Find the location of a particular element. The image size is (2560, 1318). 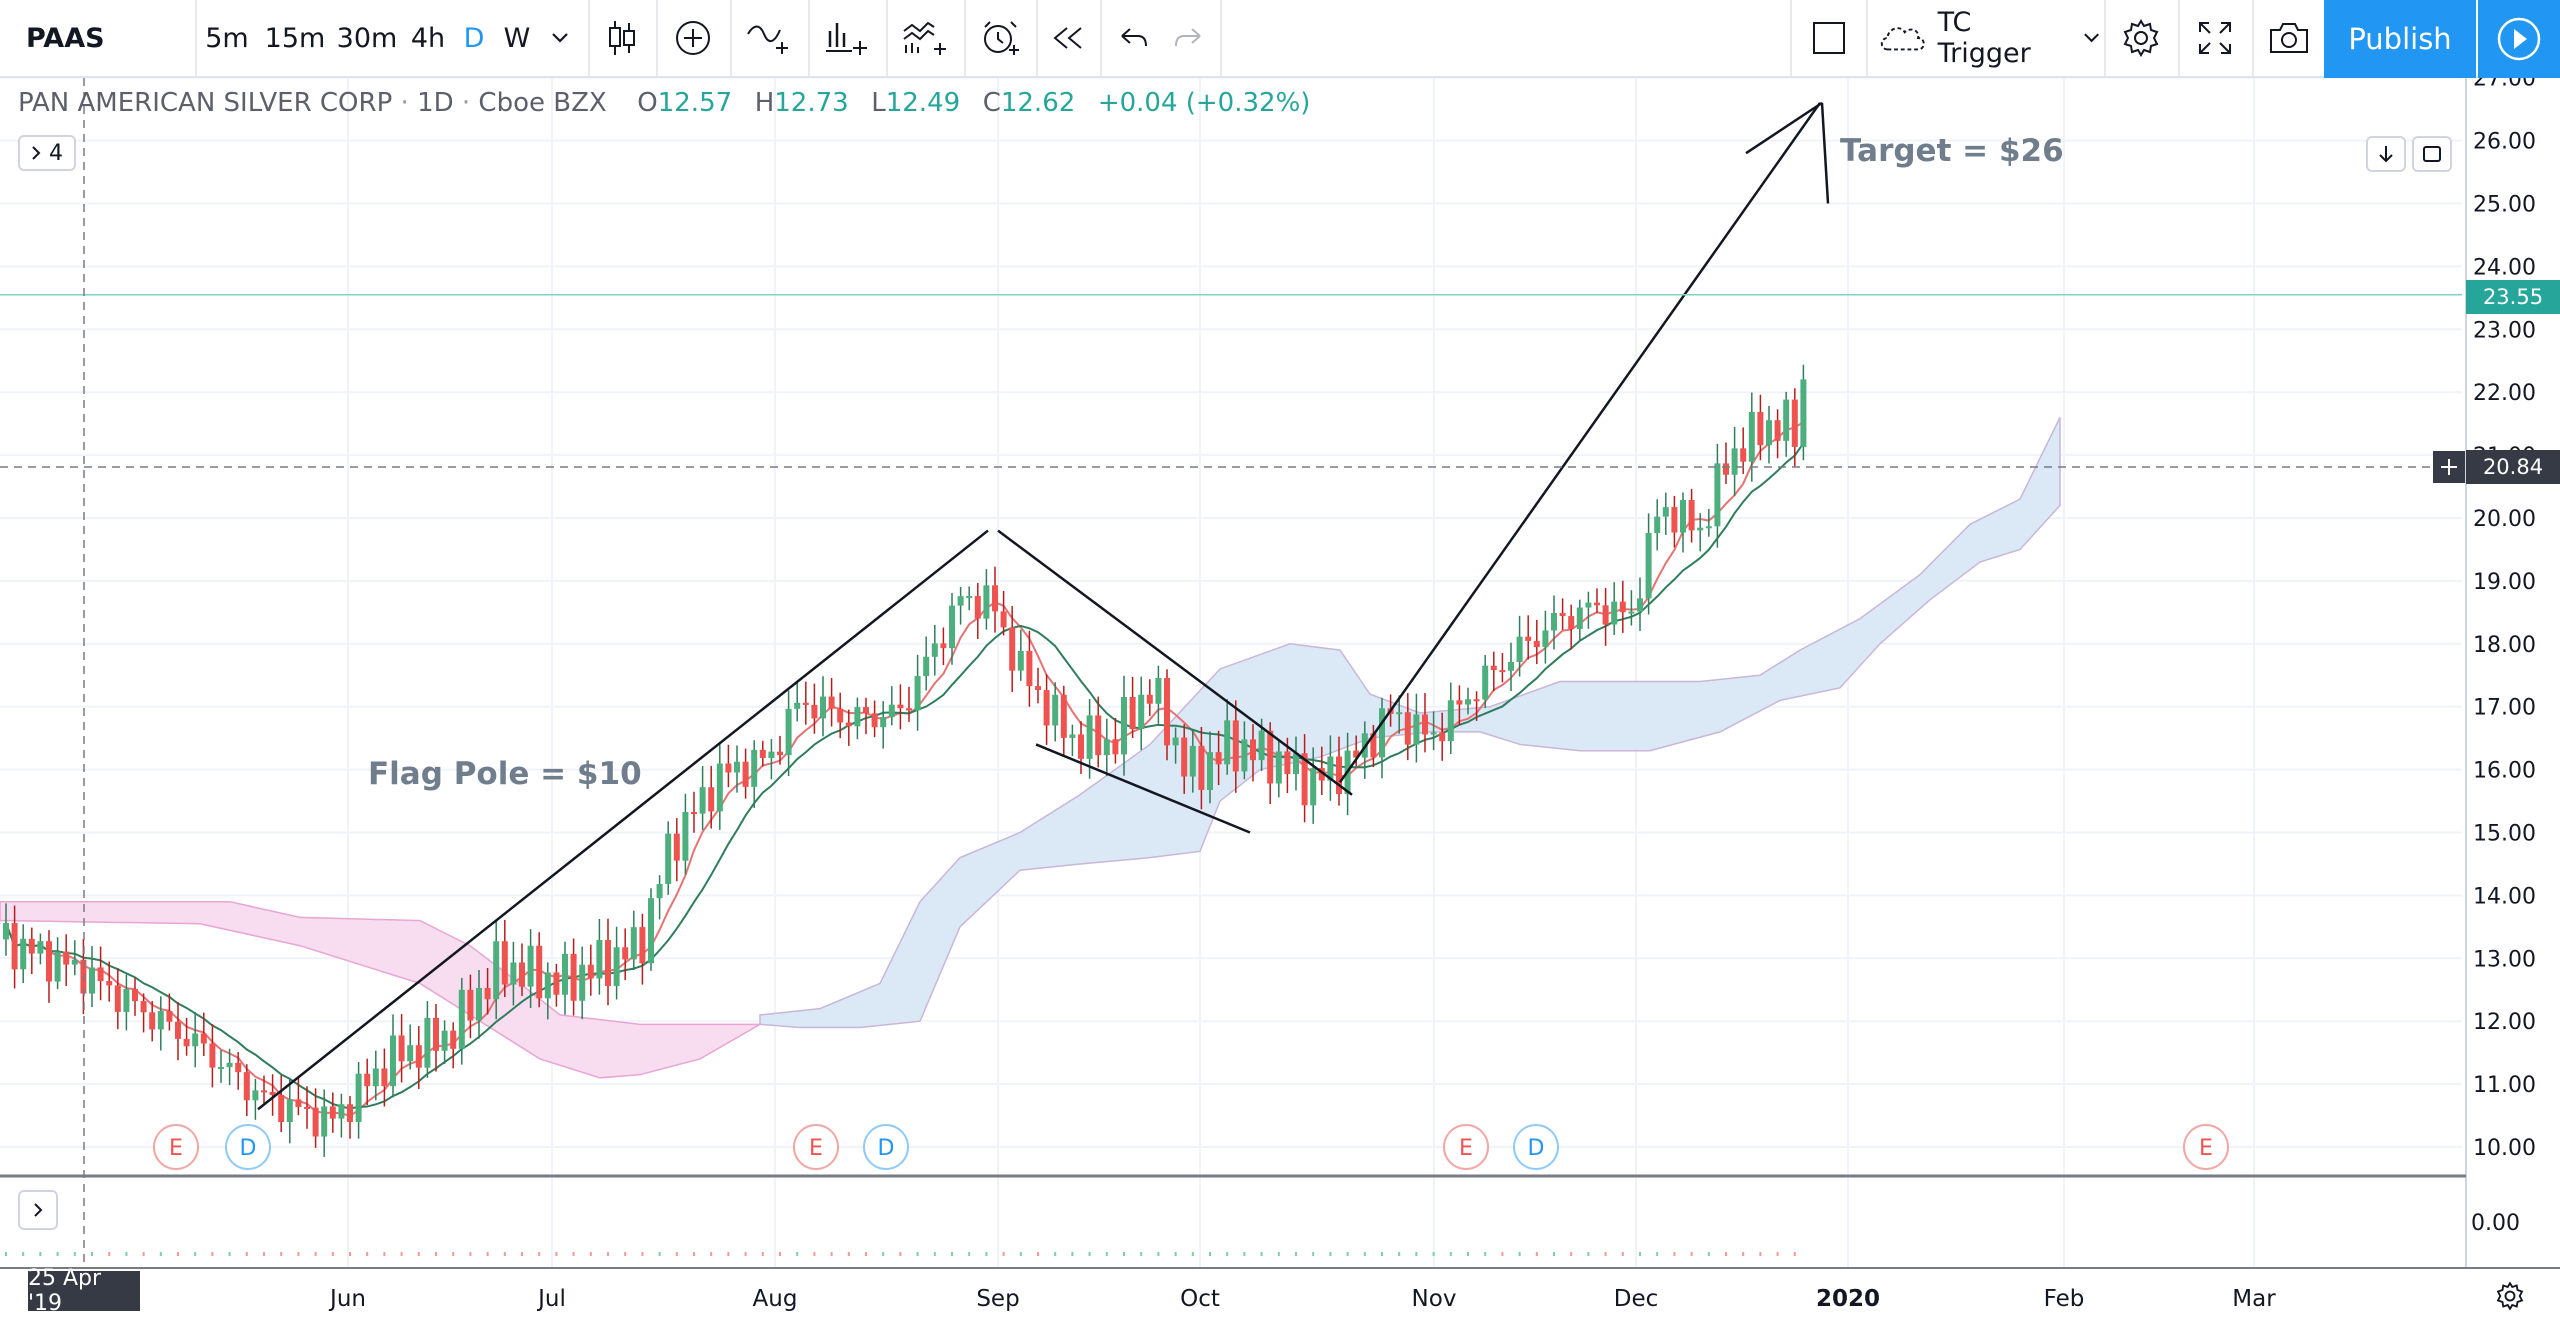

high-label: H is located at coordinates (764, 103).